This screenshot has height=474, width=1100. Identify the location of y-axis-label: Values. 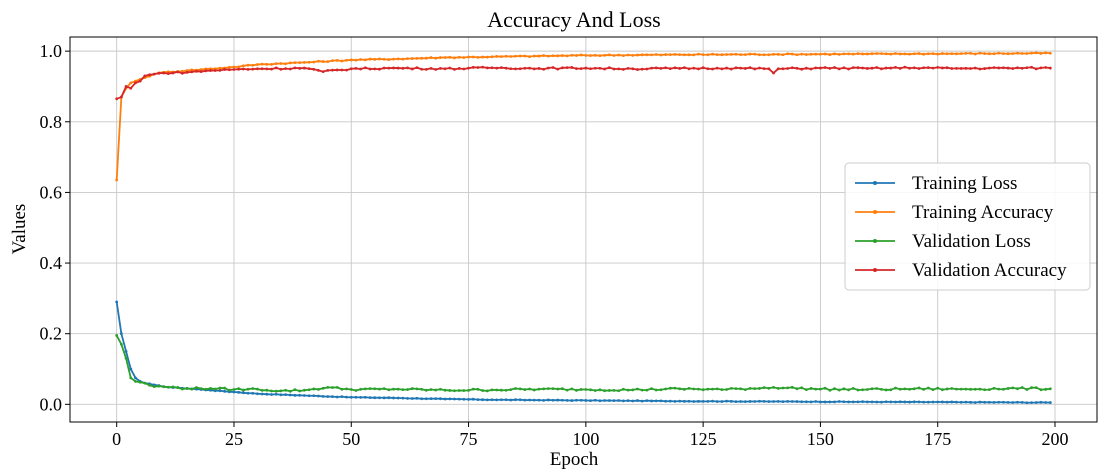
(19, 229).